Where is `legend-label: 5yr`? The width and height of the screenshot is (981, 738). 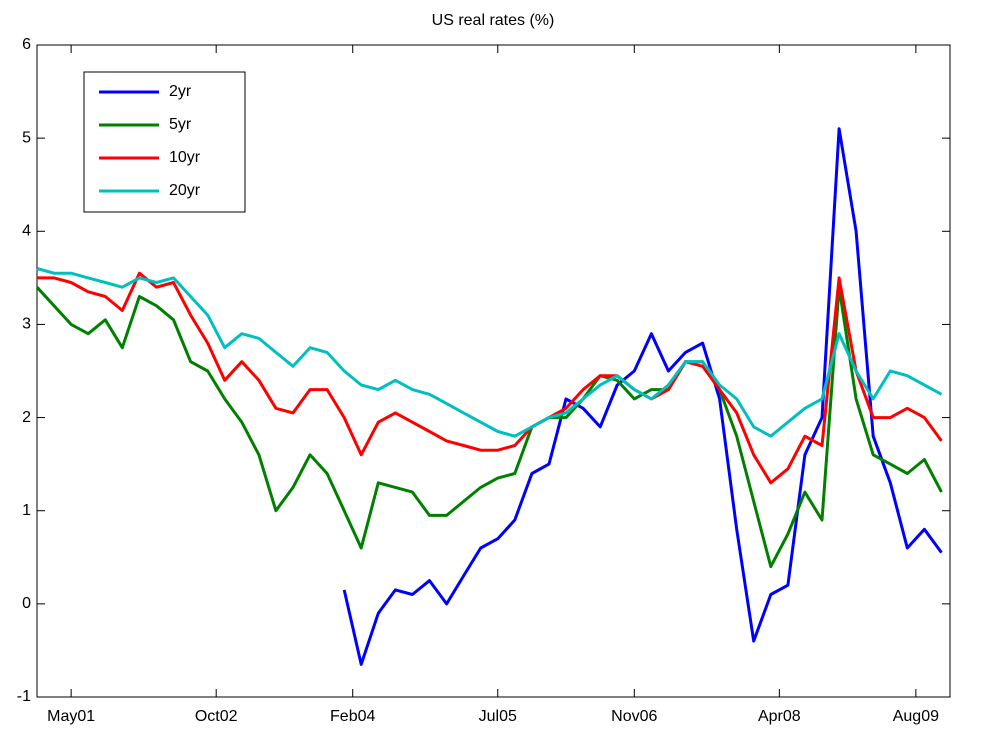 legend-label: 5yr is located at coordinates (180, 124).